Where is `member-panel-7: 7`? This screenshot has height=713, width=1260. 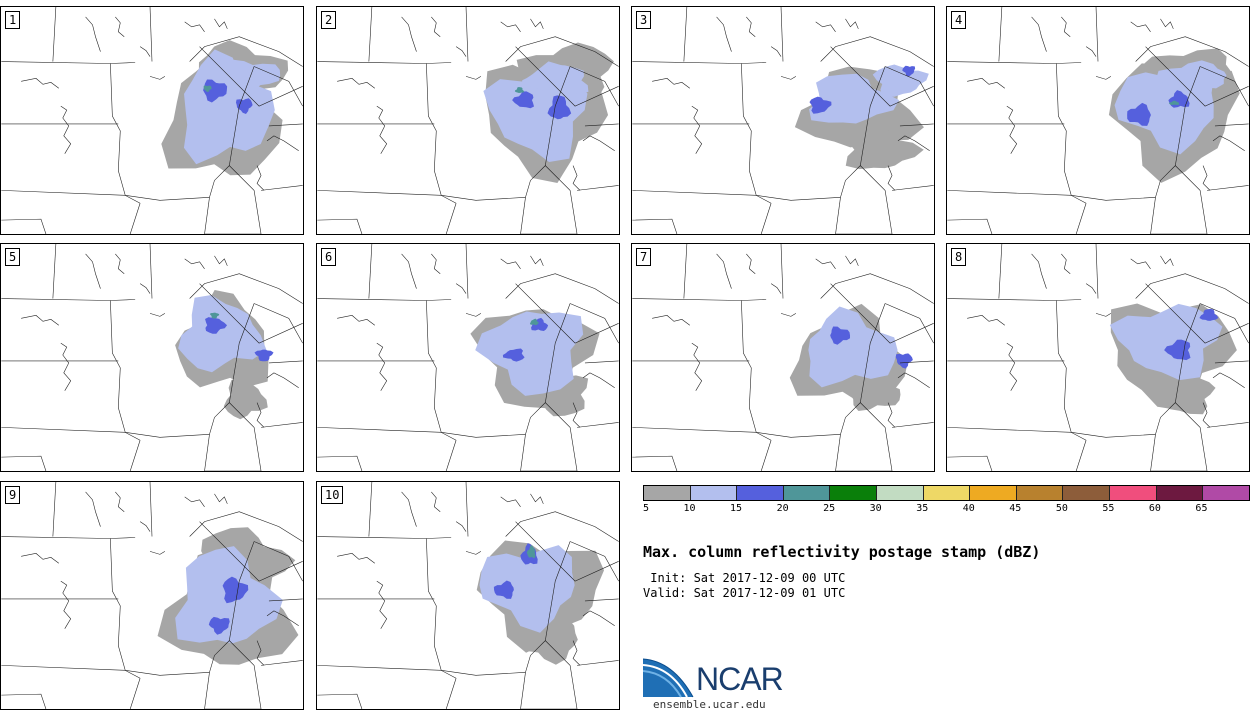 member-panel-7: 7 is located at coordinates (783, 357).